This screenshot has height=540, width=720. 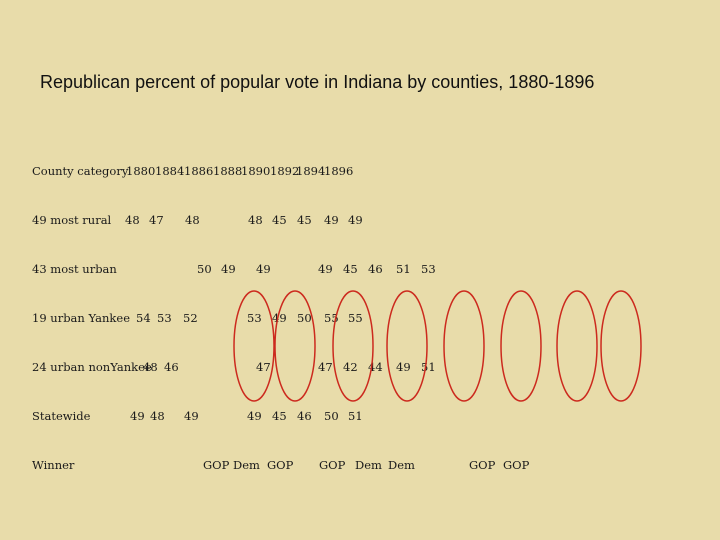 What do you see at coordinates (228, 171) in the screenshot?
I see `header-year-1888: 1888` at bounding box center [228, 171].